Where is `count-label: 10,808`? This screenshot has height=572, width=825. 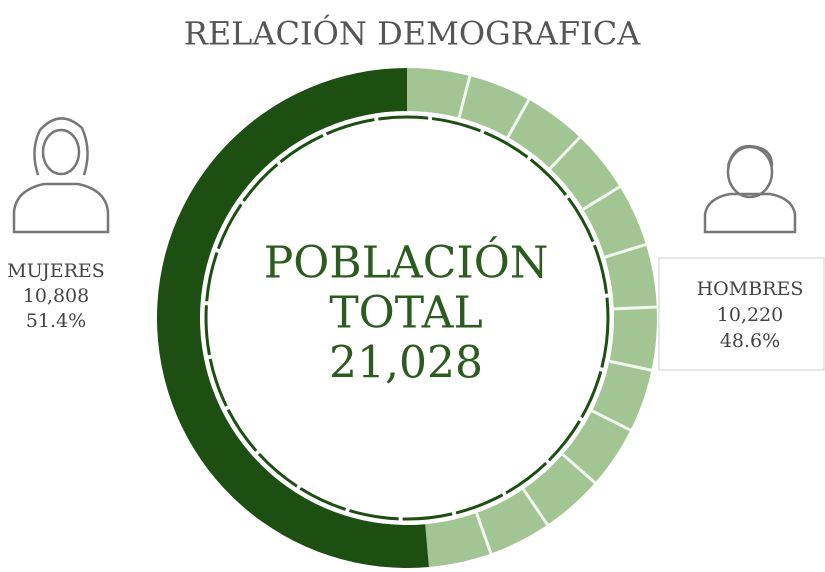 count-label: 10,808 is located at coordinates (56, 296).